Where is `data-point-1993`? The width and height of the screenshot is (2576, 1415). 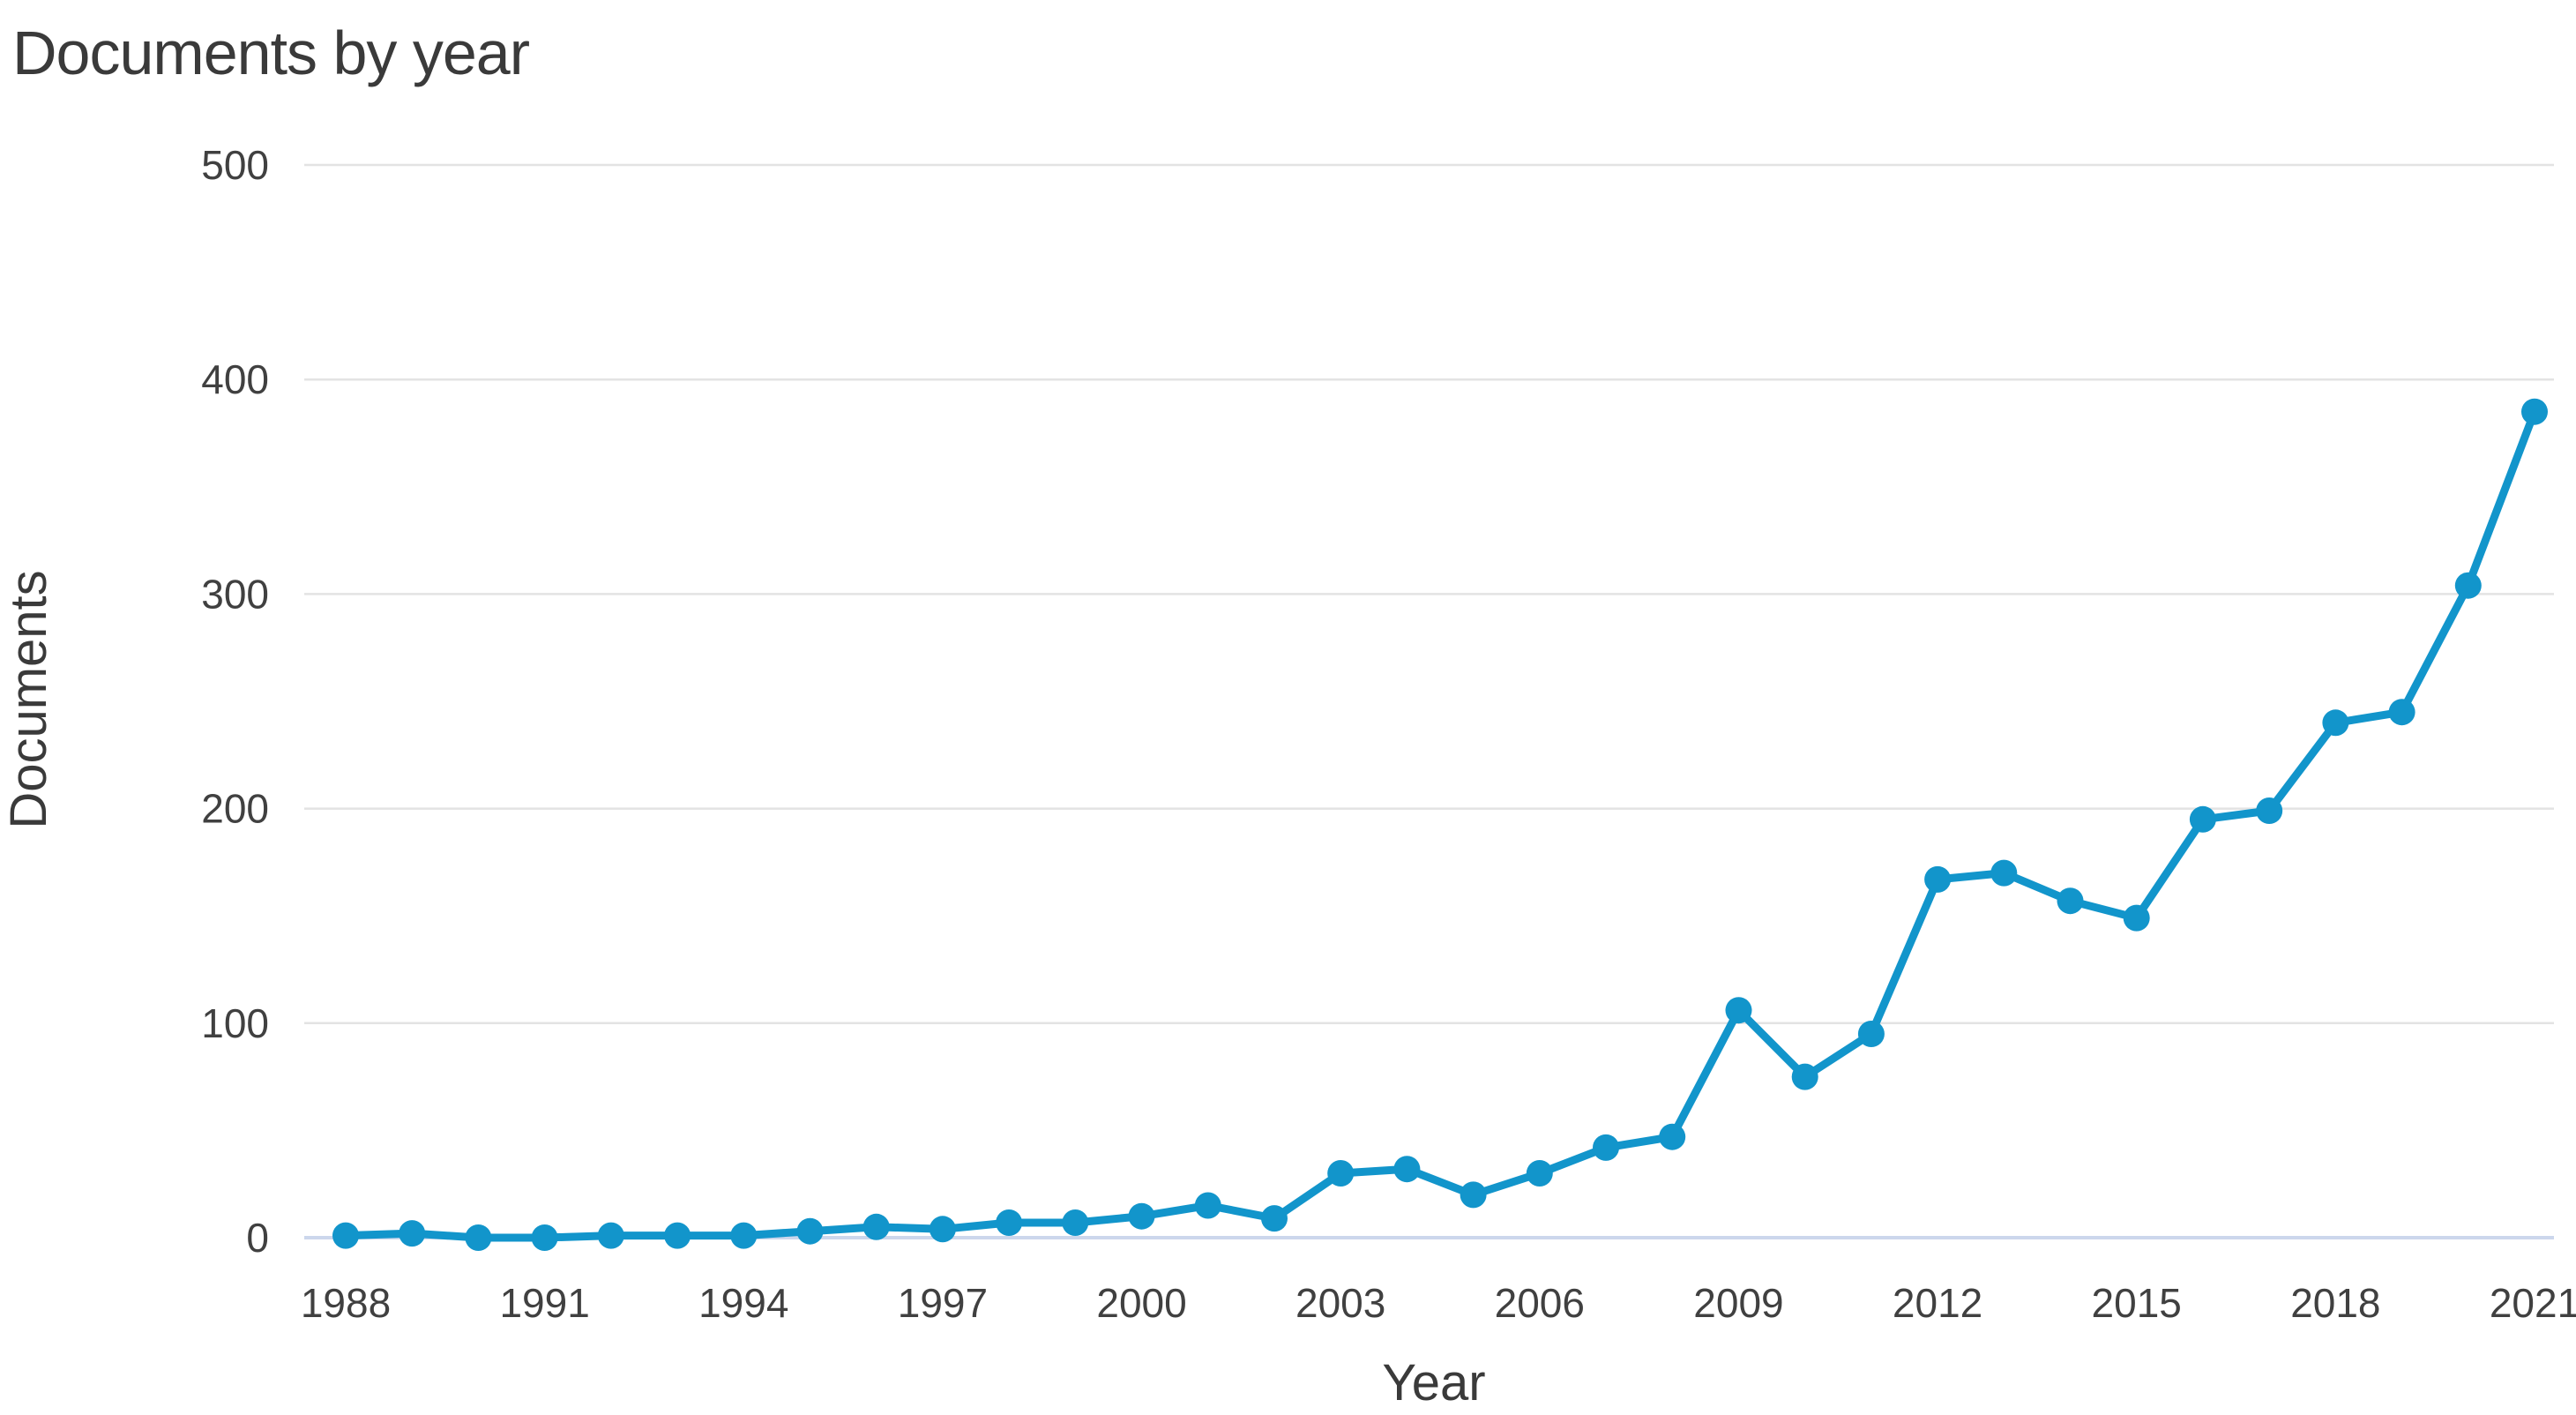 data-point-1993 is located at coordinates (677, 1235).